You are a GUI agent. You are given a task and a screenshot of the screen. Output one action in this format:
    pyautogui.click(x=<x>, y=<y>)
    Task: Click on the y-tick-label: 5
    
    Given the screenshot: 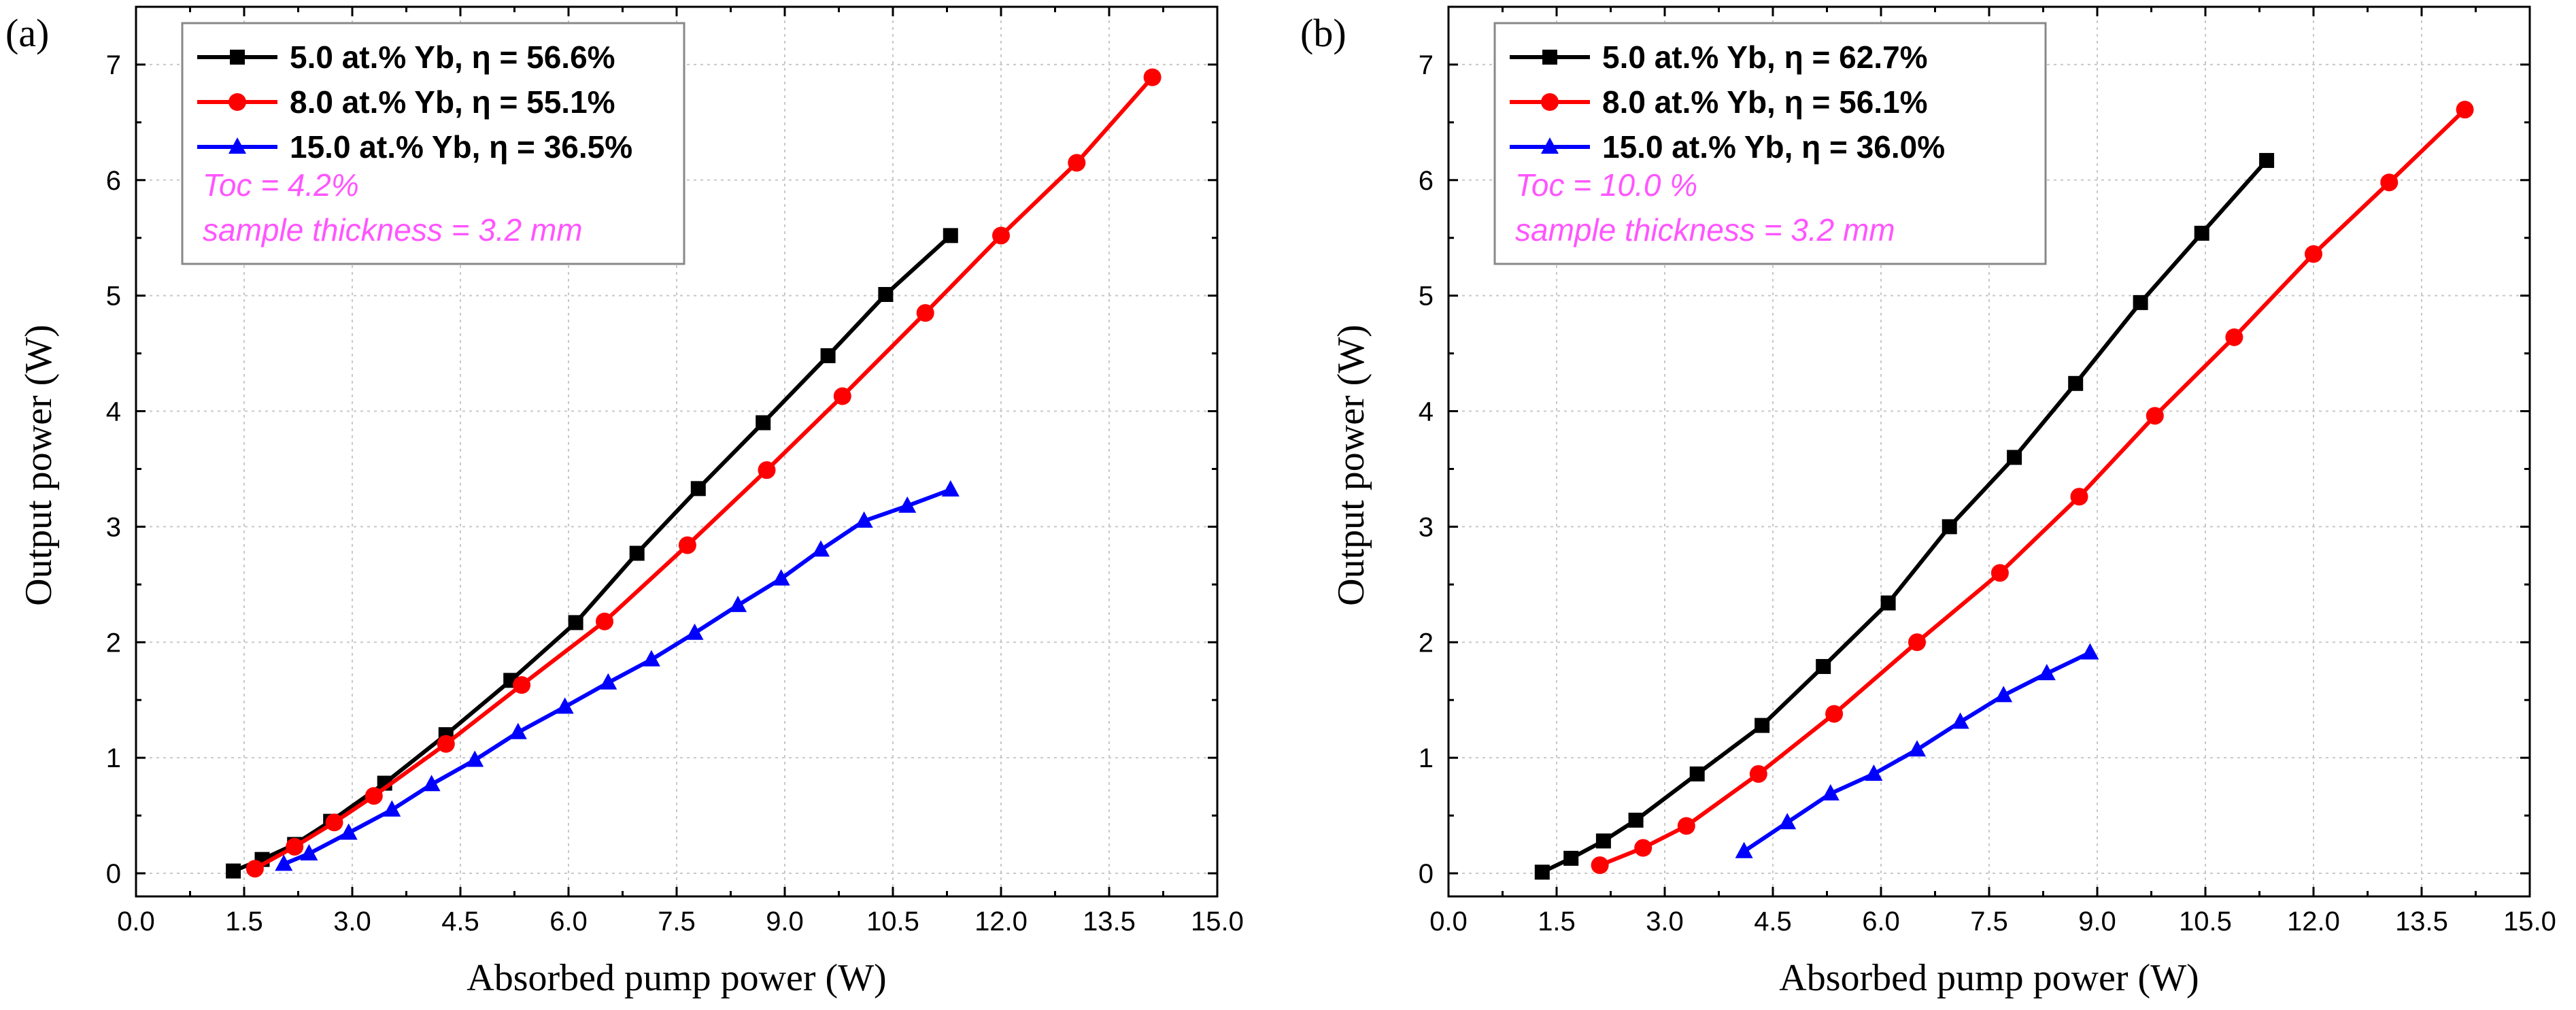 What is the action you would take?
    pyautogui.click(x=1426, y=297)
    